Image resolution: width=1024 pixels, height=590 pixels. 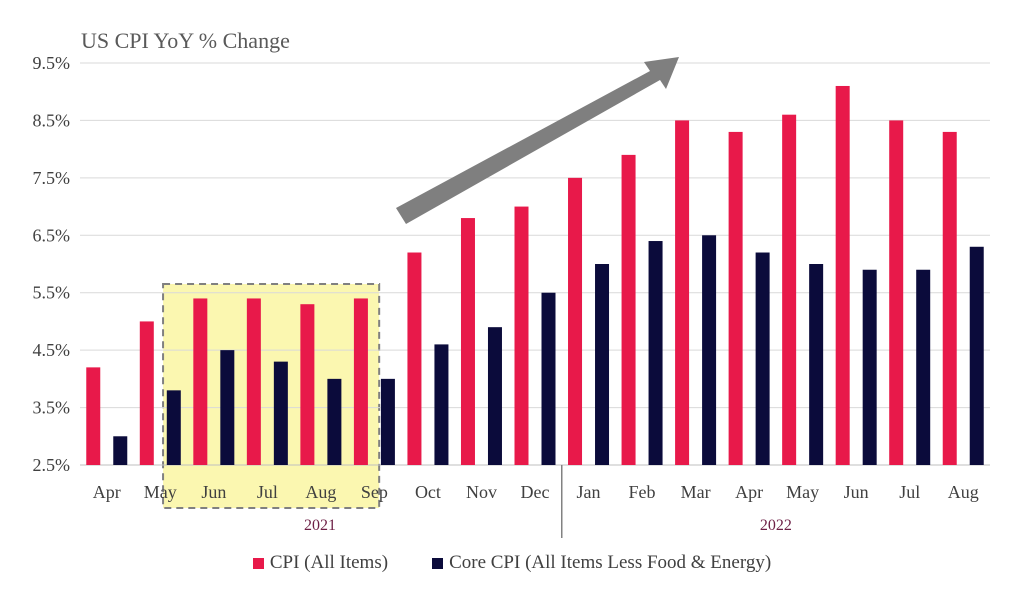 I want to click on y-tick-label: 7.5%, so click(x=52, y=178).